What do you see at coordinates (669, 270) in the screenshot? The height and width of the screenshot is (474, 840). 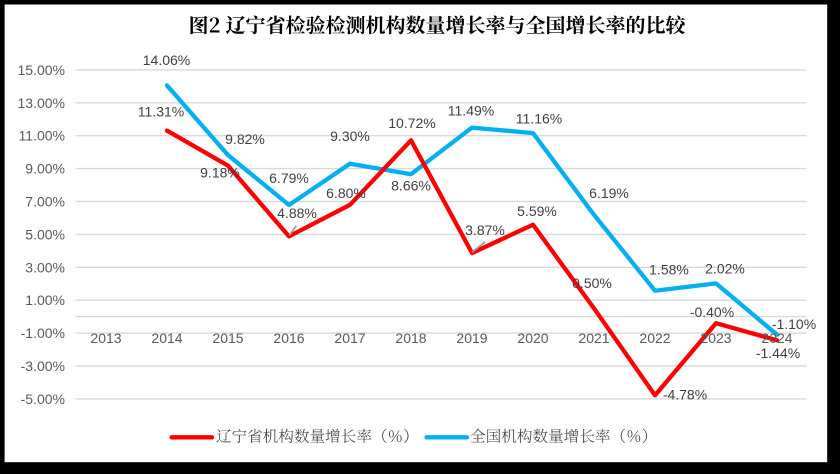 I see `svg-text: 1.58%` at bounding box center [669, 270].